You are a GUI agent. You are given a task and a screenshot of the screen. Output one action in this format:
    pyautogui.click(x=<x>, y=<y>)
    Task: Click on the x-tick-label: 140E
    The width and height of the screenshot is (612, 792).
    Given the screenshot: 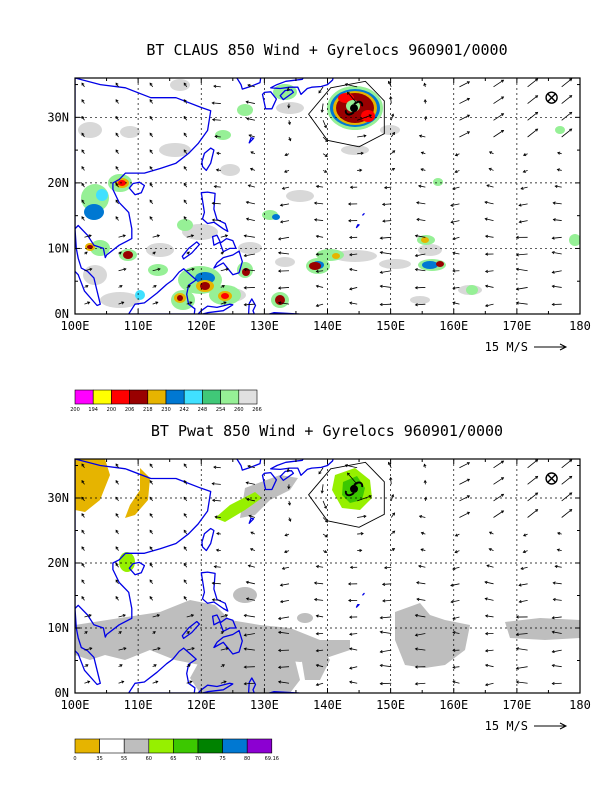 What is the action you would take?
    pyautogui.click(x=327, y=705)
    